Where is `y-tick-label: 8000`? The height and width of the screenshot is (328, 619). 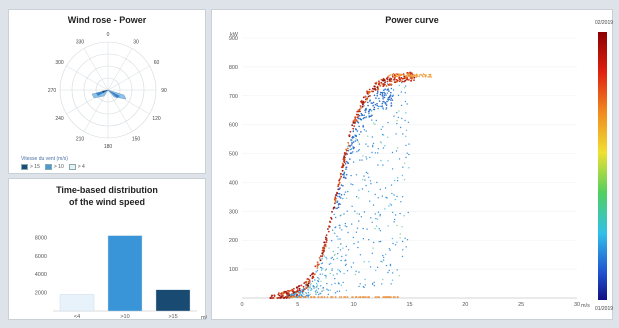 y-tick-label: 8000 is located at coordinates (41, 238).